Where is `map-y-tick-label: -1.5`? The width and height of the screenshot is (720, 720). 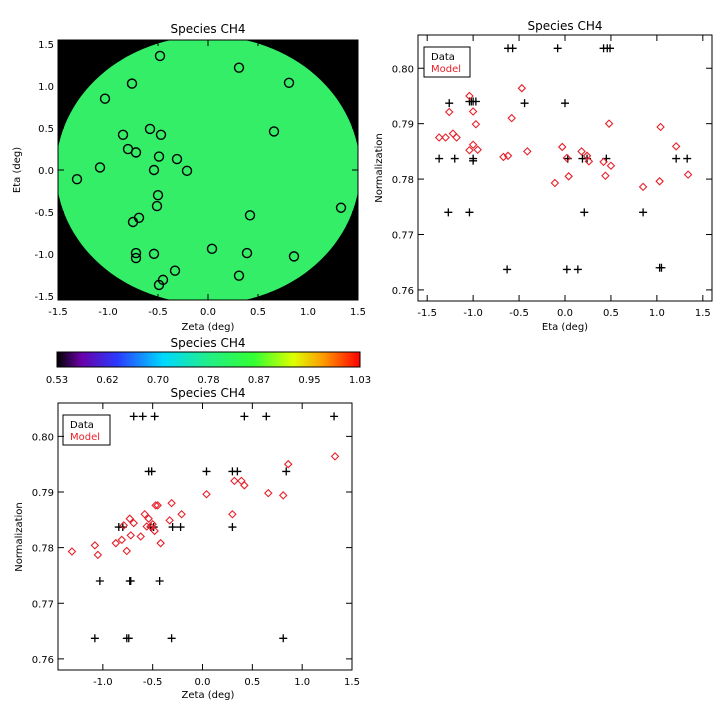 map-y-tick-label: -1.5 is located at coordinates (44, 297).